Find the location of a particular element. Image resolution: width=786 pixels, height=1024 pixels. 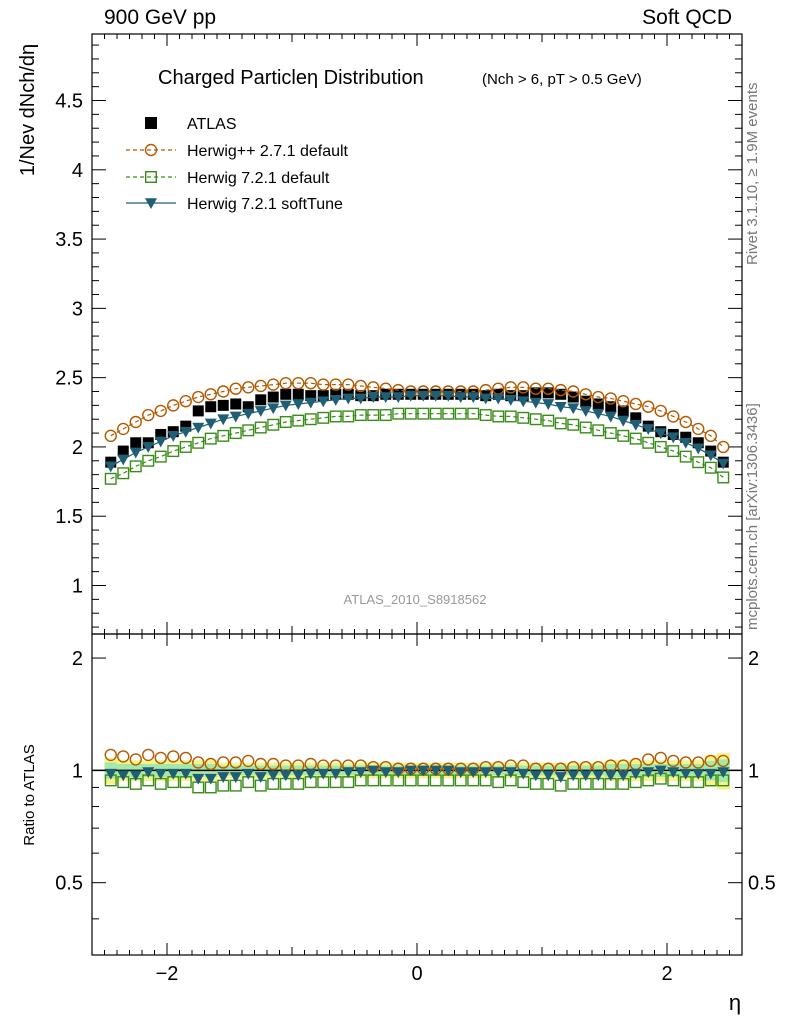

y-tick-label: 2.5 is located at coordinates (69, 379).